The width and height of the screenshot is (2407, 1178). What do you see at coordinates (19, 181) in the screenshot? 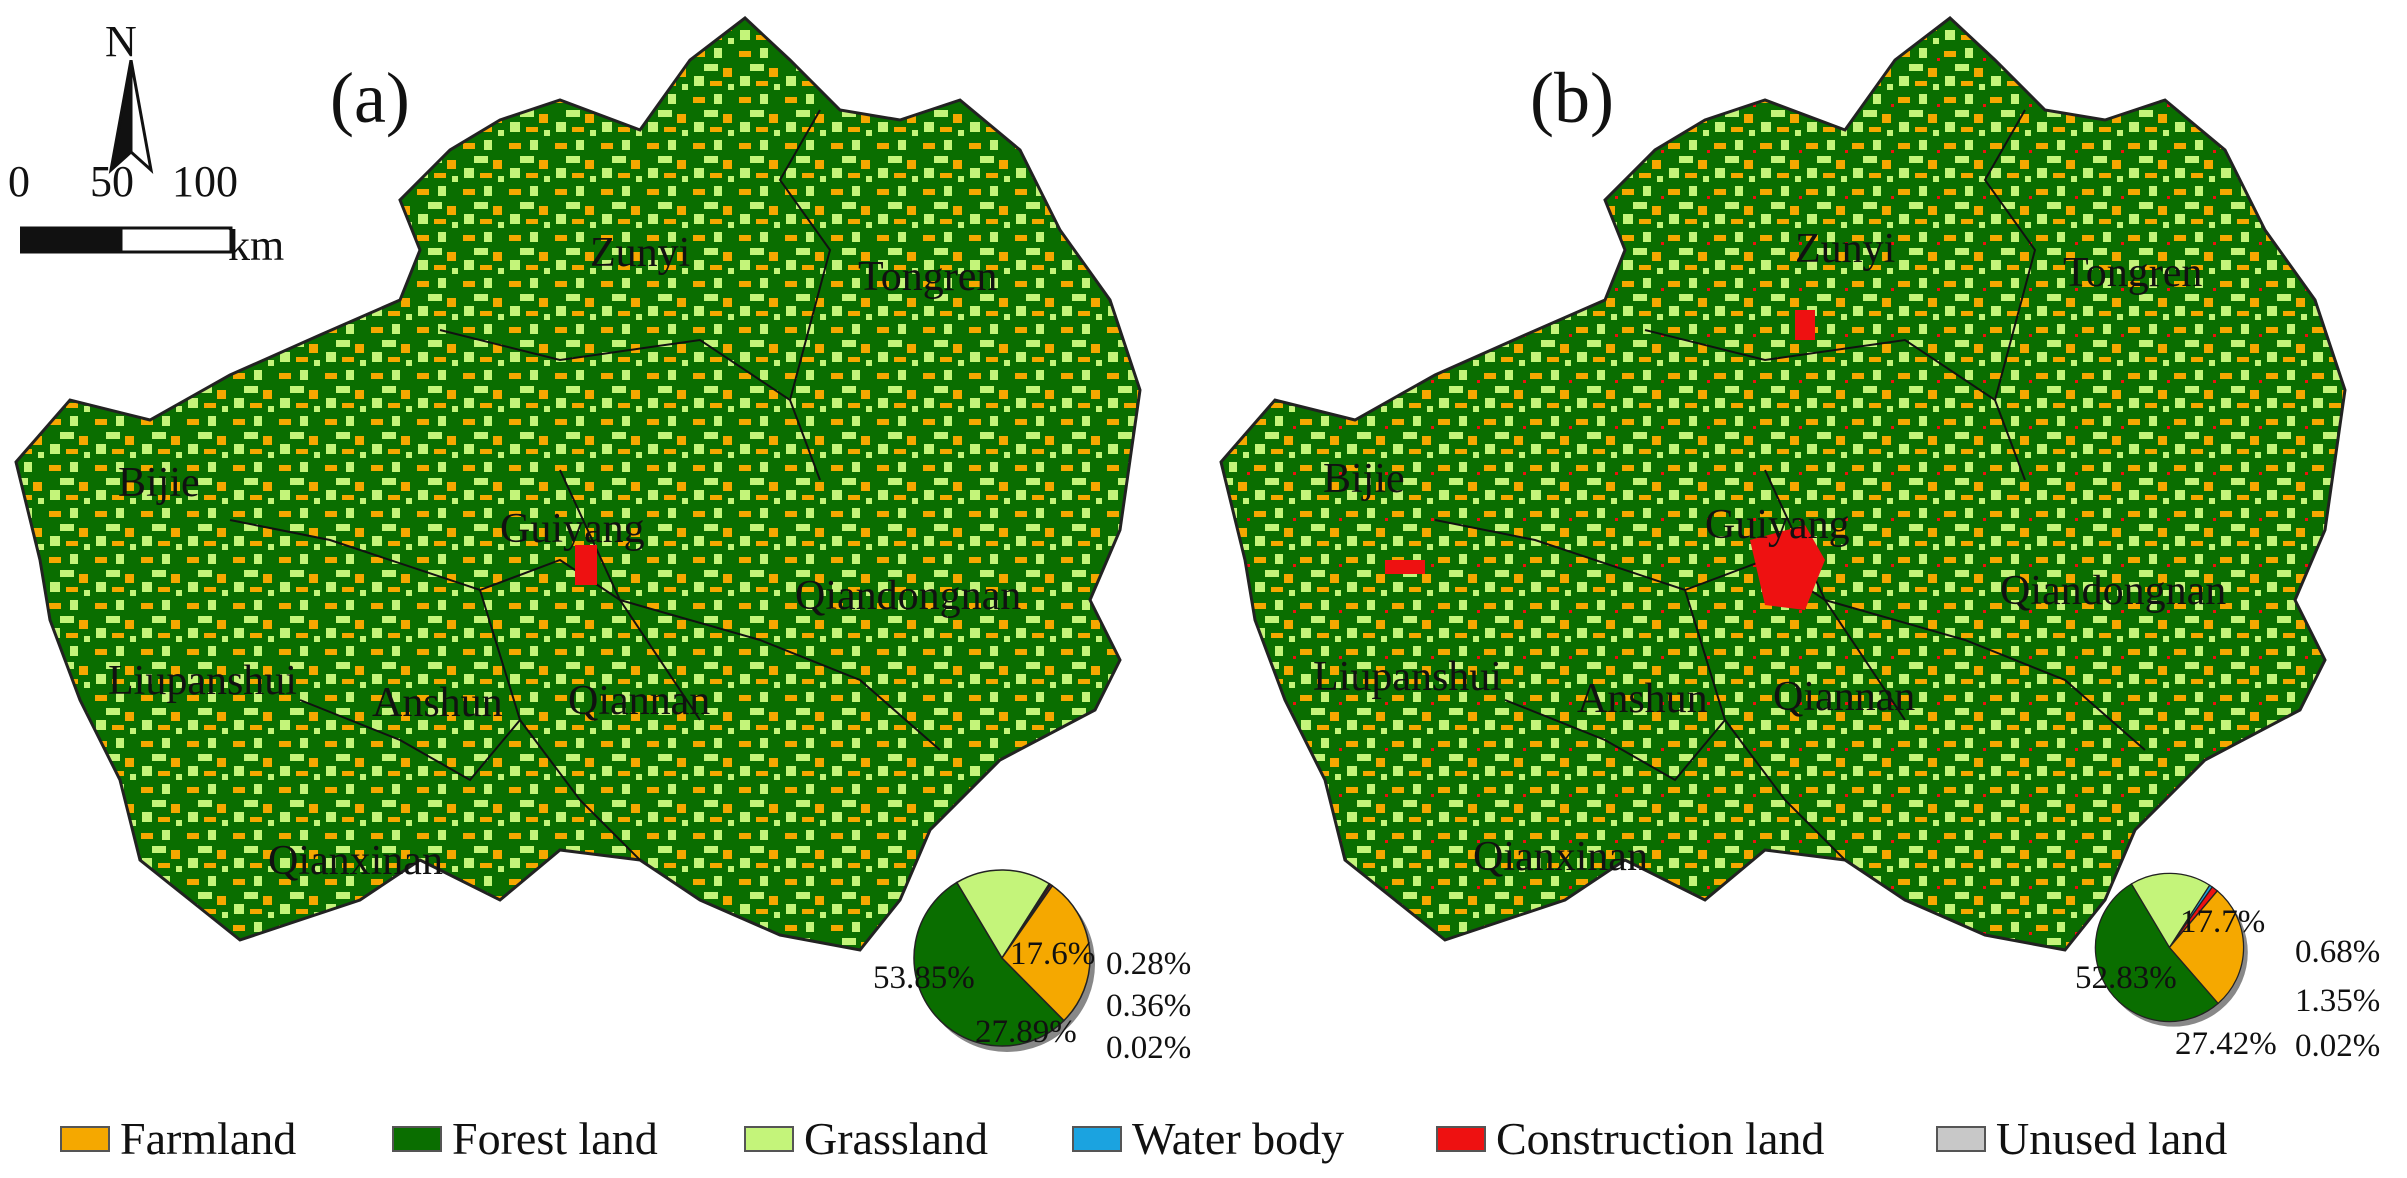
I see `scale-tick-0: 0` at bounding box center [19, 181].